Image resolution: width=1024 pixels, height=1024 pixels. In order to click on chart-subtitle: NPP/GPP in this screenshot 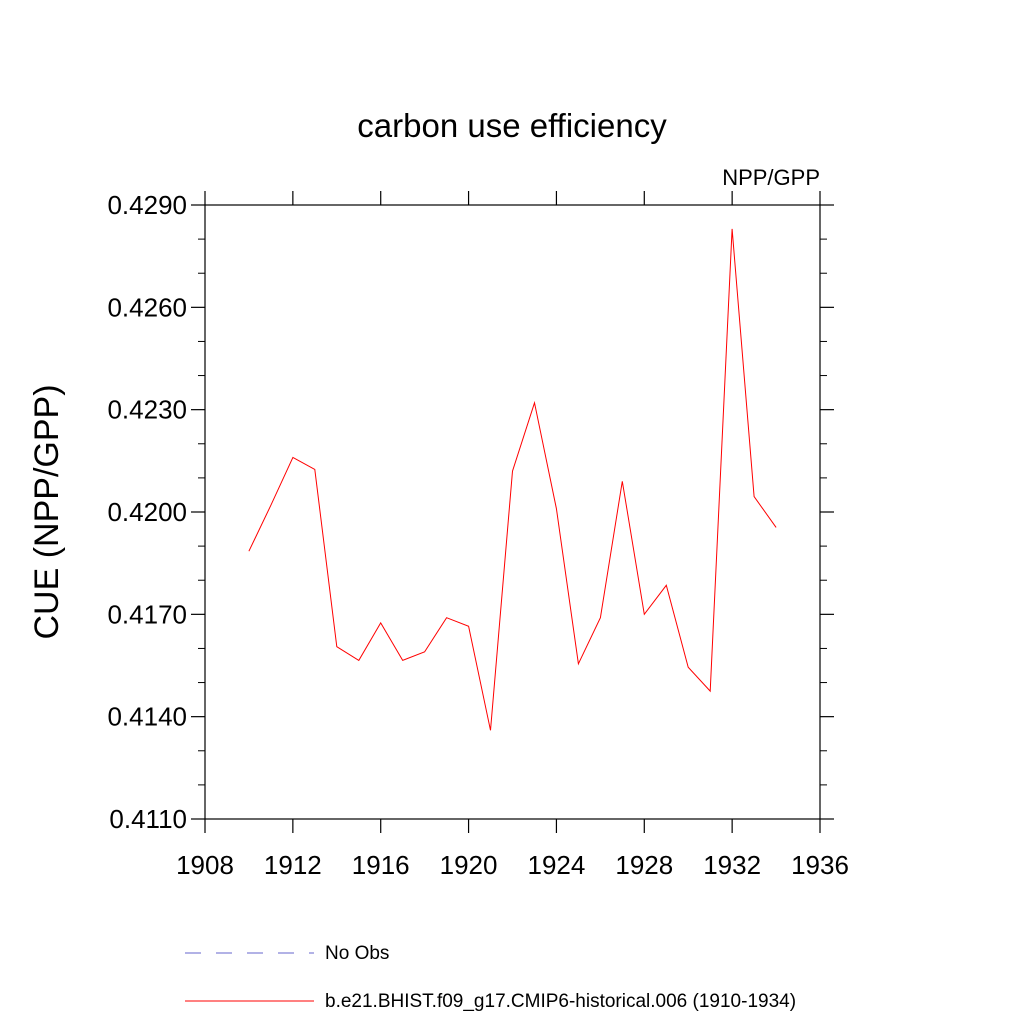, I will do `click(771, 177)`.